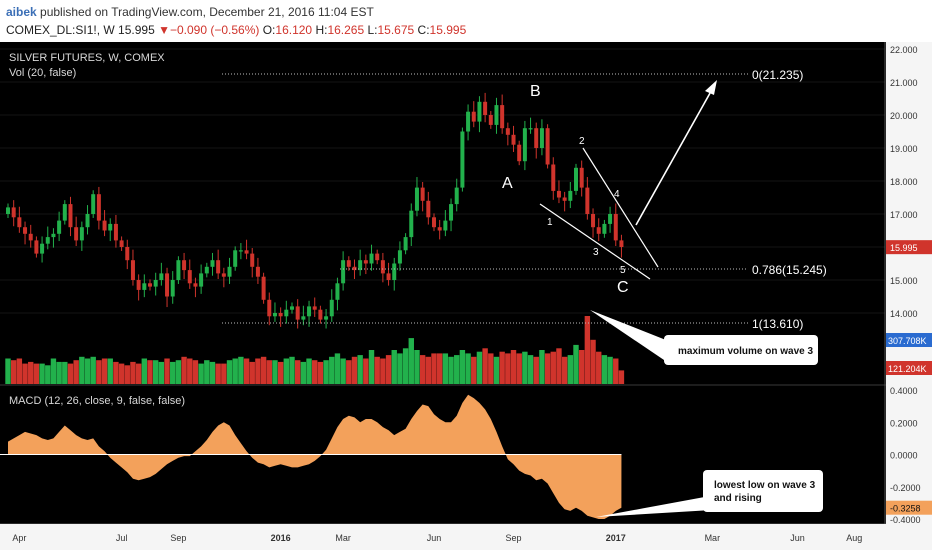 The width and height of the screenshot is (932, 550). Describe the element at coordinates (51, 30) in the screenshot. I see `symbol: COMEX_DL:SI1!` at that location.